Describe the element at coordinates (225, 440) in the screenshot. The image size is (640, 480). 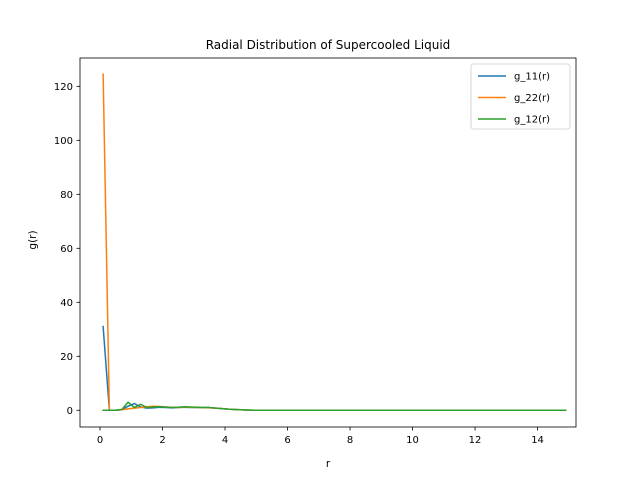
I see `x-tick-label: 4` at that location.